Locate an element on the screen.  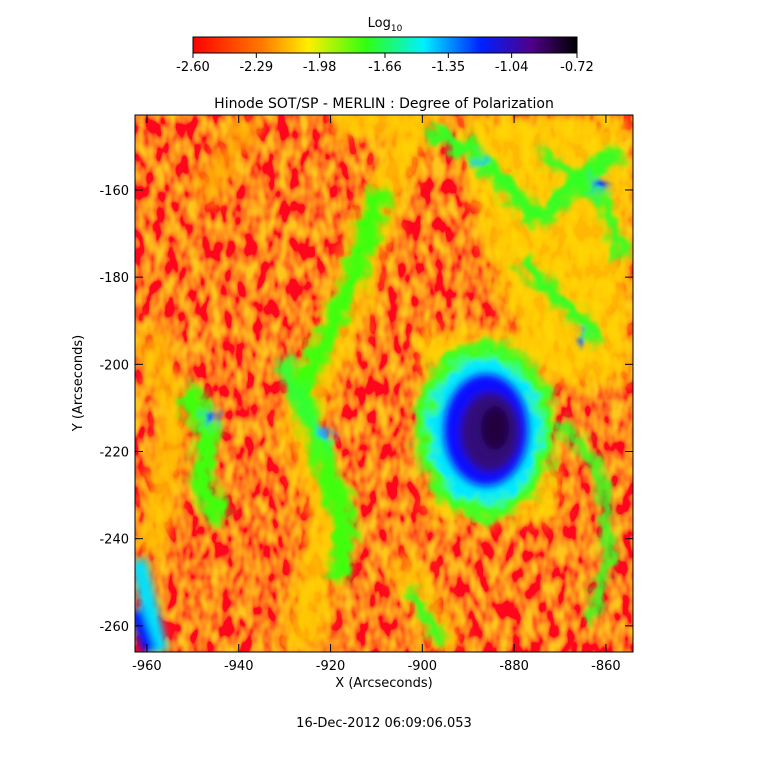
x-tick-label: -960 is located at coordinates (147, 666).